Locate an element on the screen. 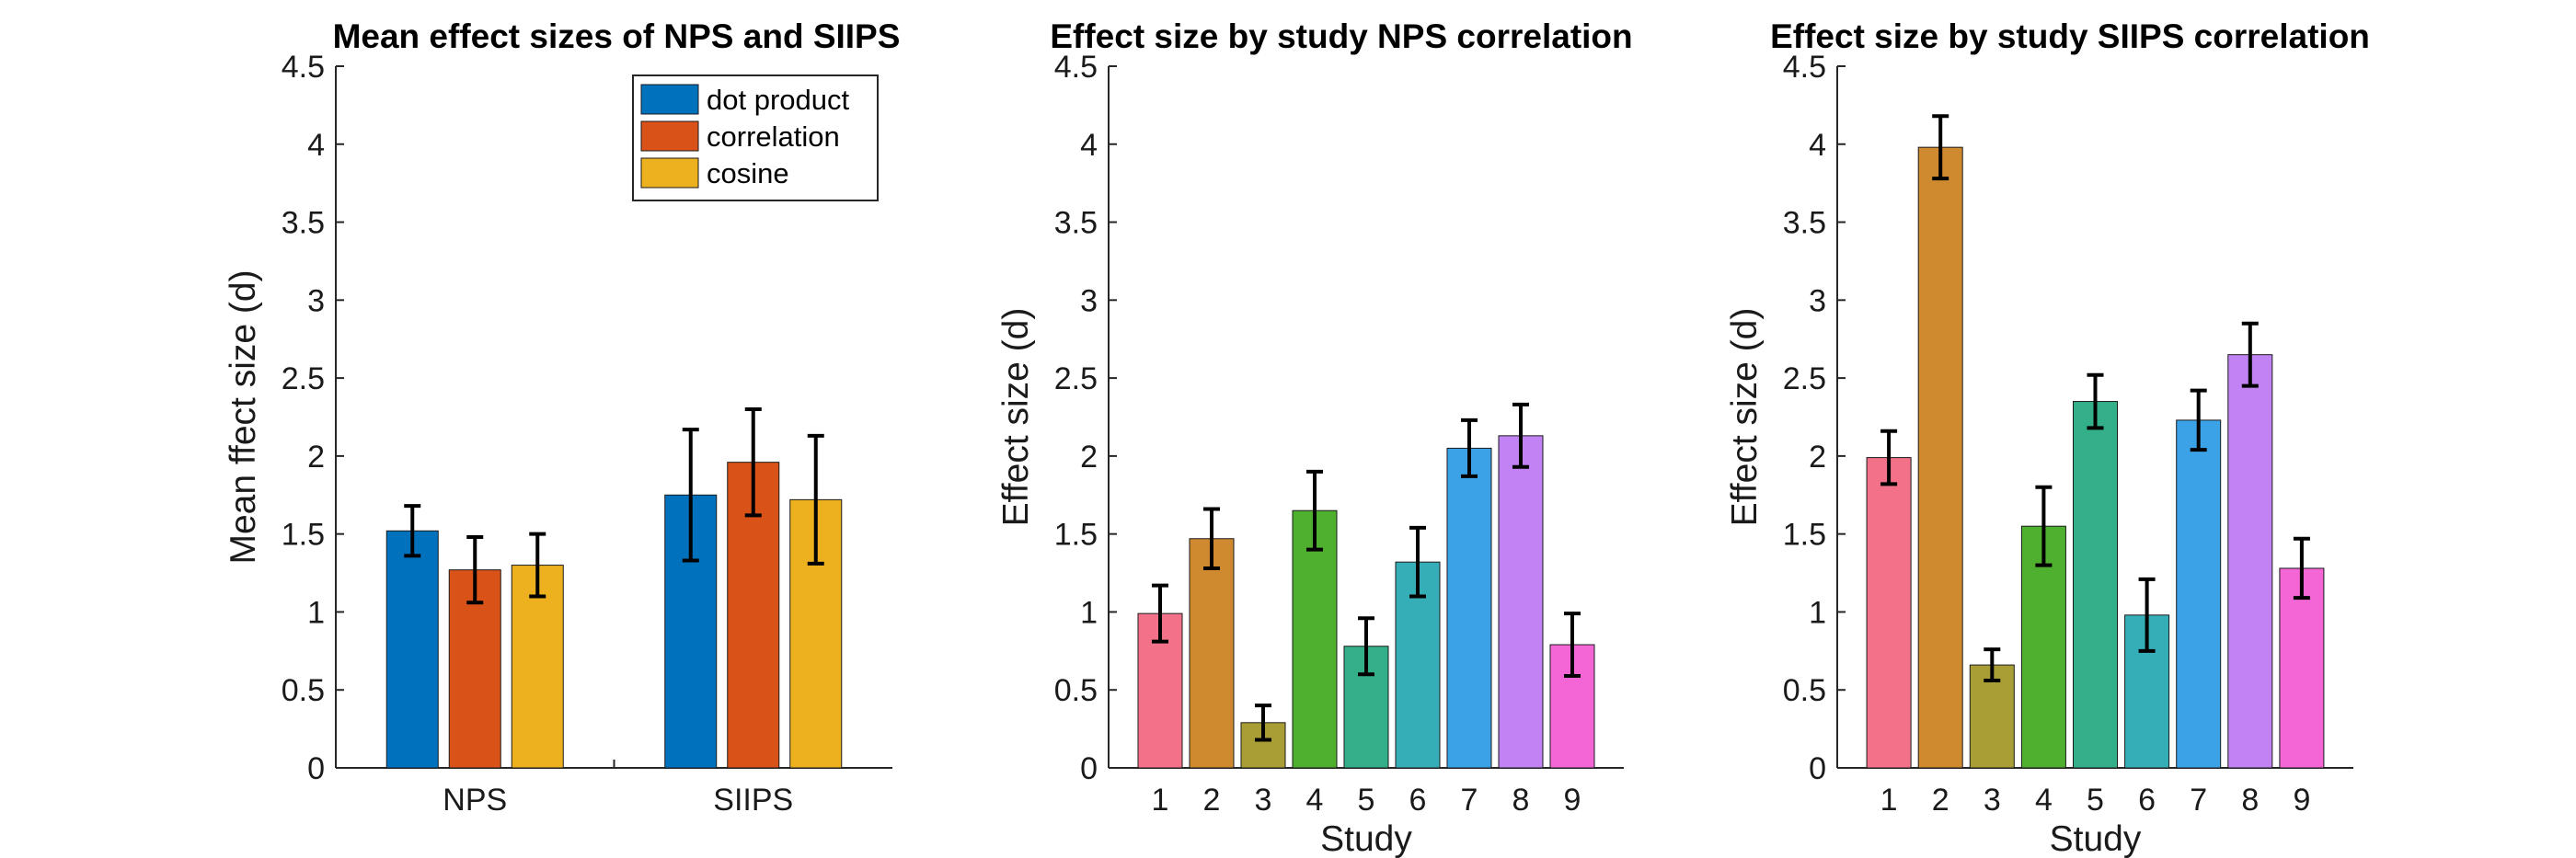 The height and width of the screenshot is (858, 2576). chart-title: Mean effect sizes of NPS and SIIPS is located at coordinates (617, 36).